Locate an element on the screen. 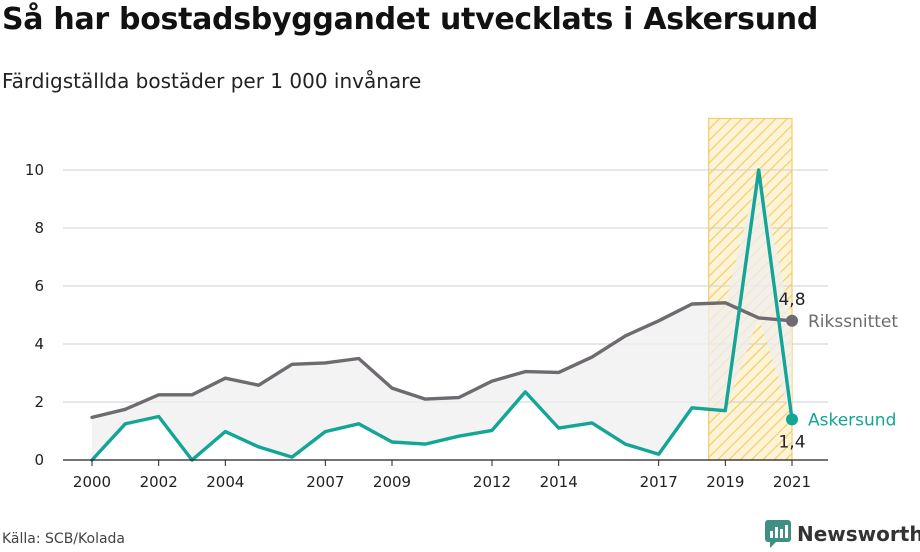 This screenshot has width=920, height=552. source-note: Källa: SCB/Kolada is located at coordinates (64, 539).